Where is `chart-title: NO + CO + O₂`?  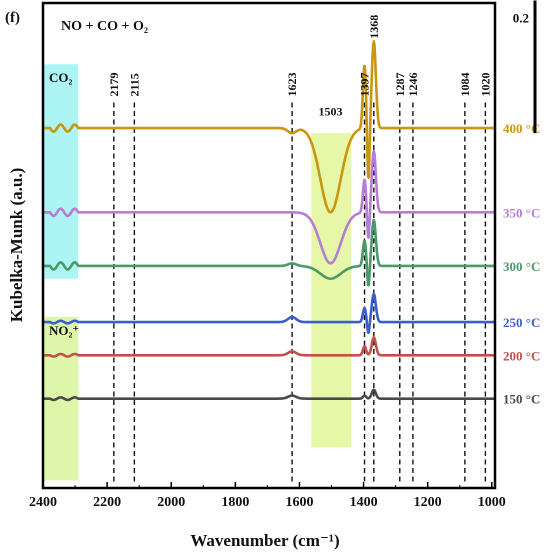
chart-title: NO + CO + O₂ is located at coordinates (104, 26).